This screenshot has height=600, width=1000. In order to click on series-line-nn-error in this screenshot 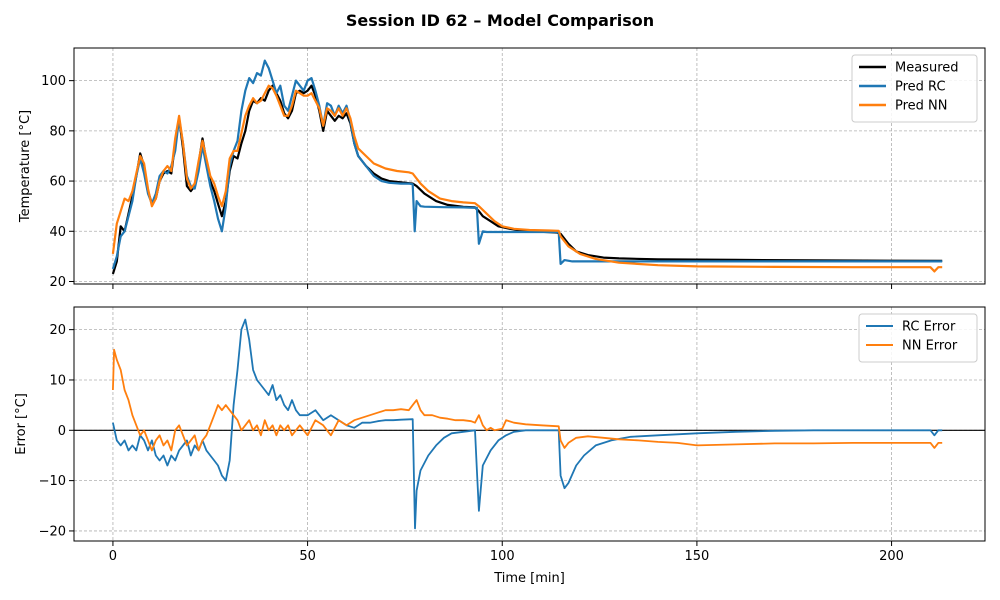, I will do `click(527, 400)`.